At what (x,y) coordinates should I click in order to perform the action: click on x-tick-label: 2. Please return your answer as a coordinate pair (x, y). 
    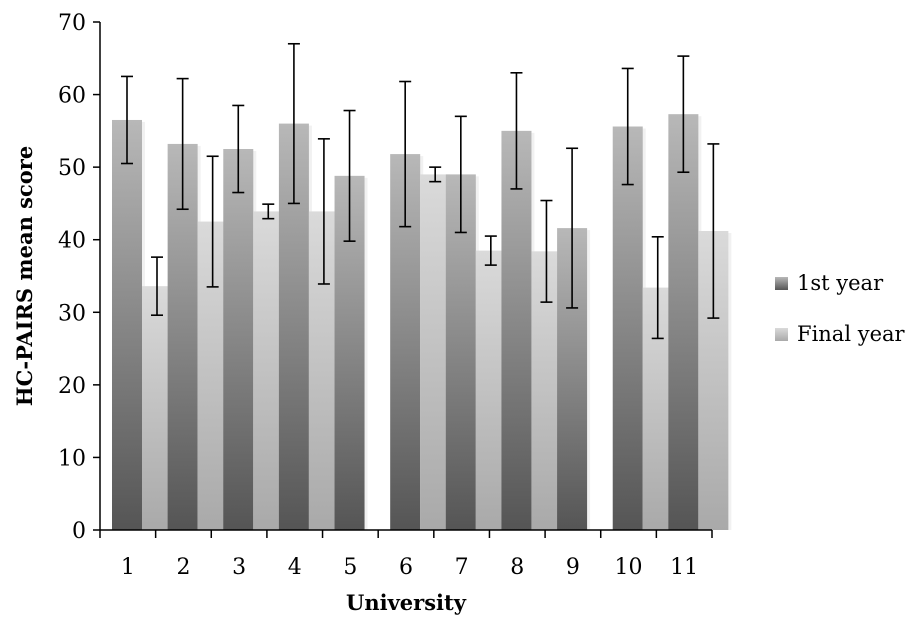
    Looking at the image, I should click on (183, 567).